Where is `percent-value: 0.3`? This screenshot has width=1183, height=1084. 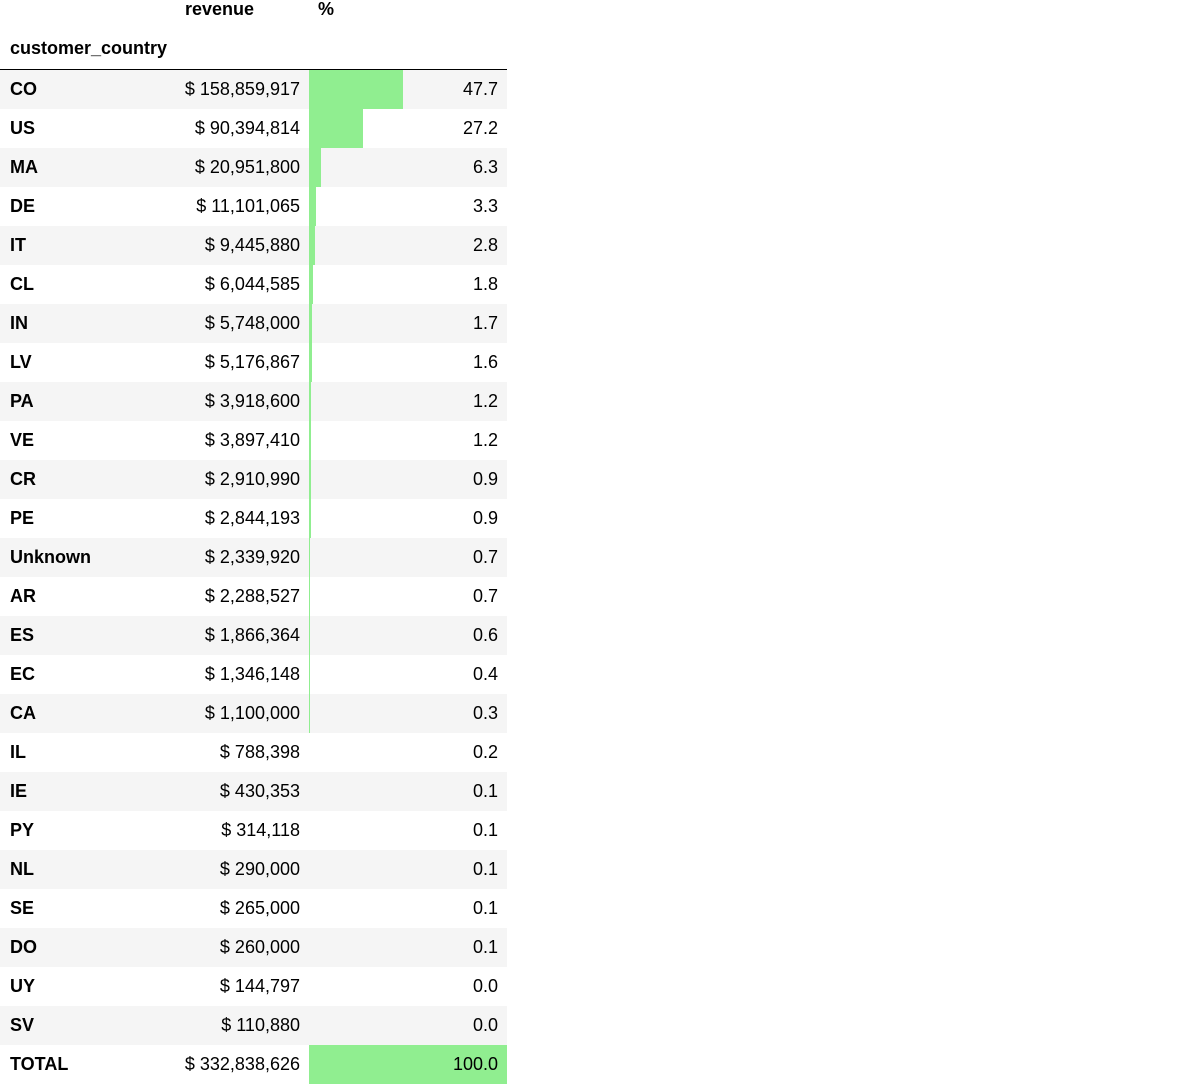 percent-value: 0.3 is located at coordinates (485, 713).